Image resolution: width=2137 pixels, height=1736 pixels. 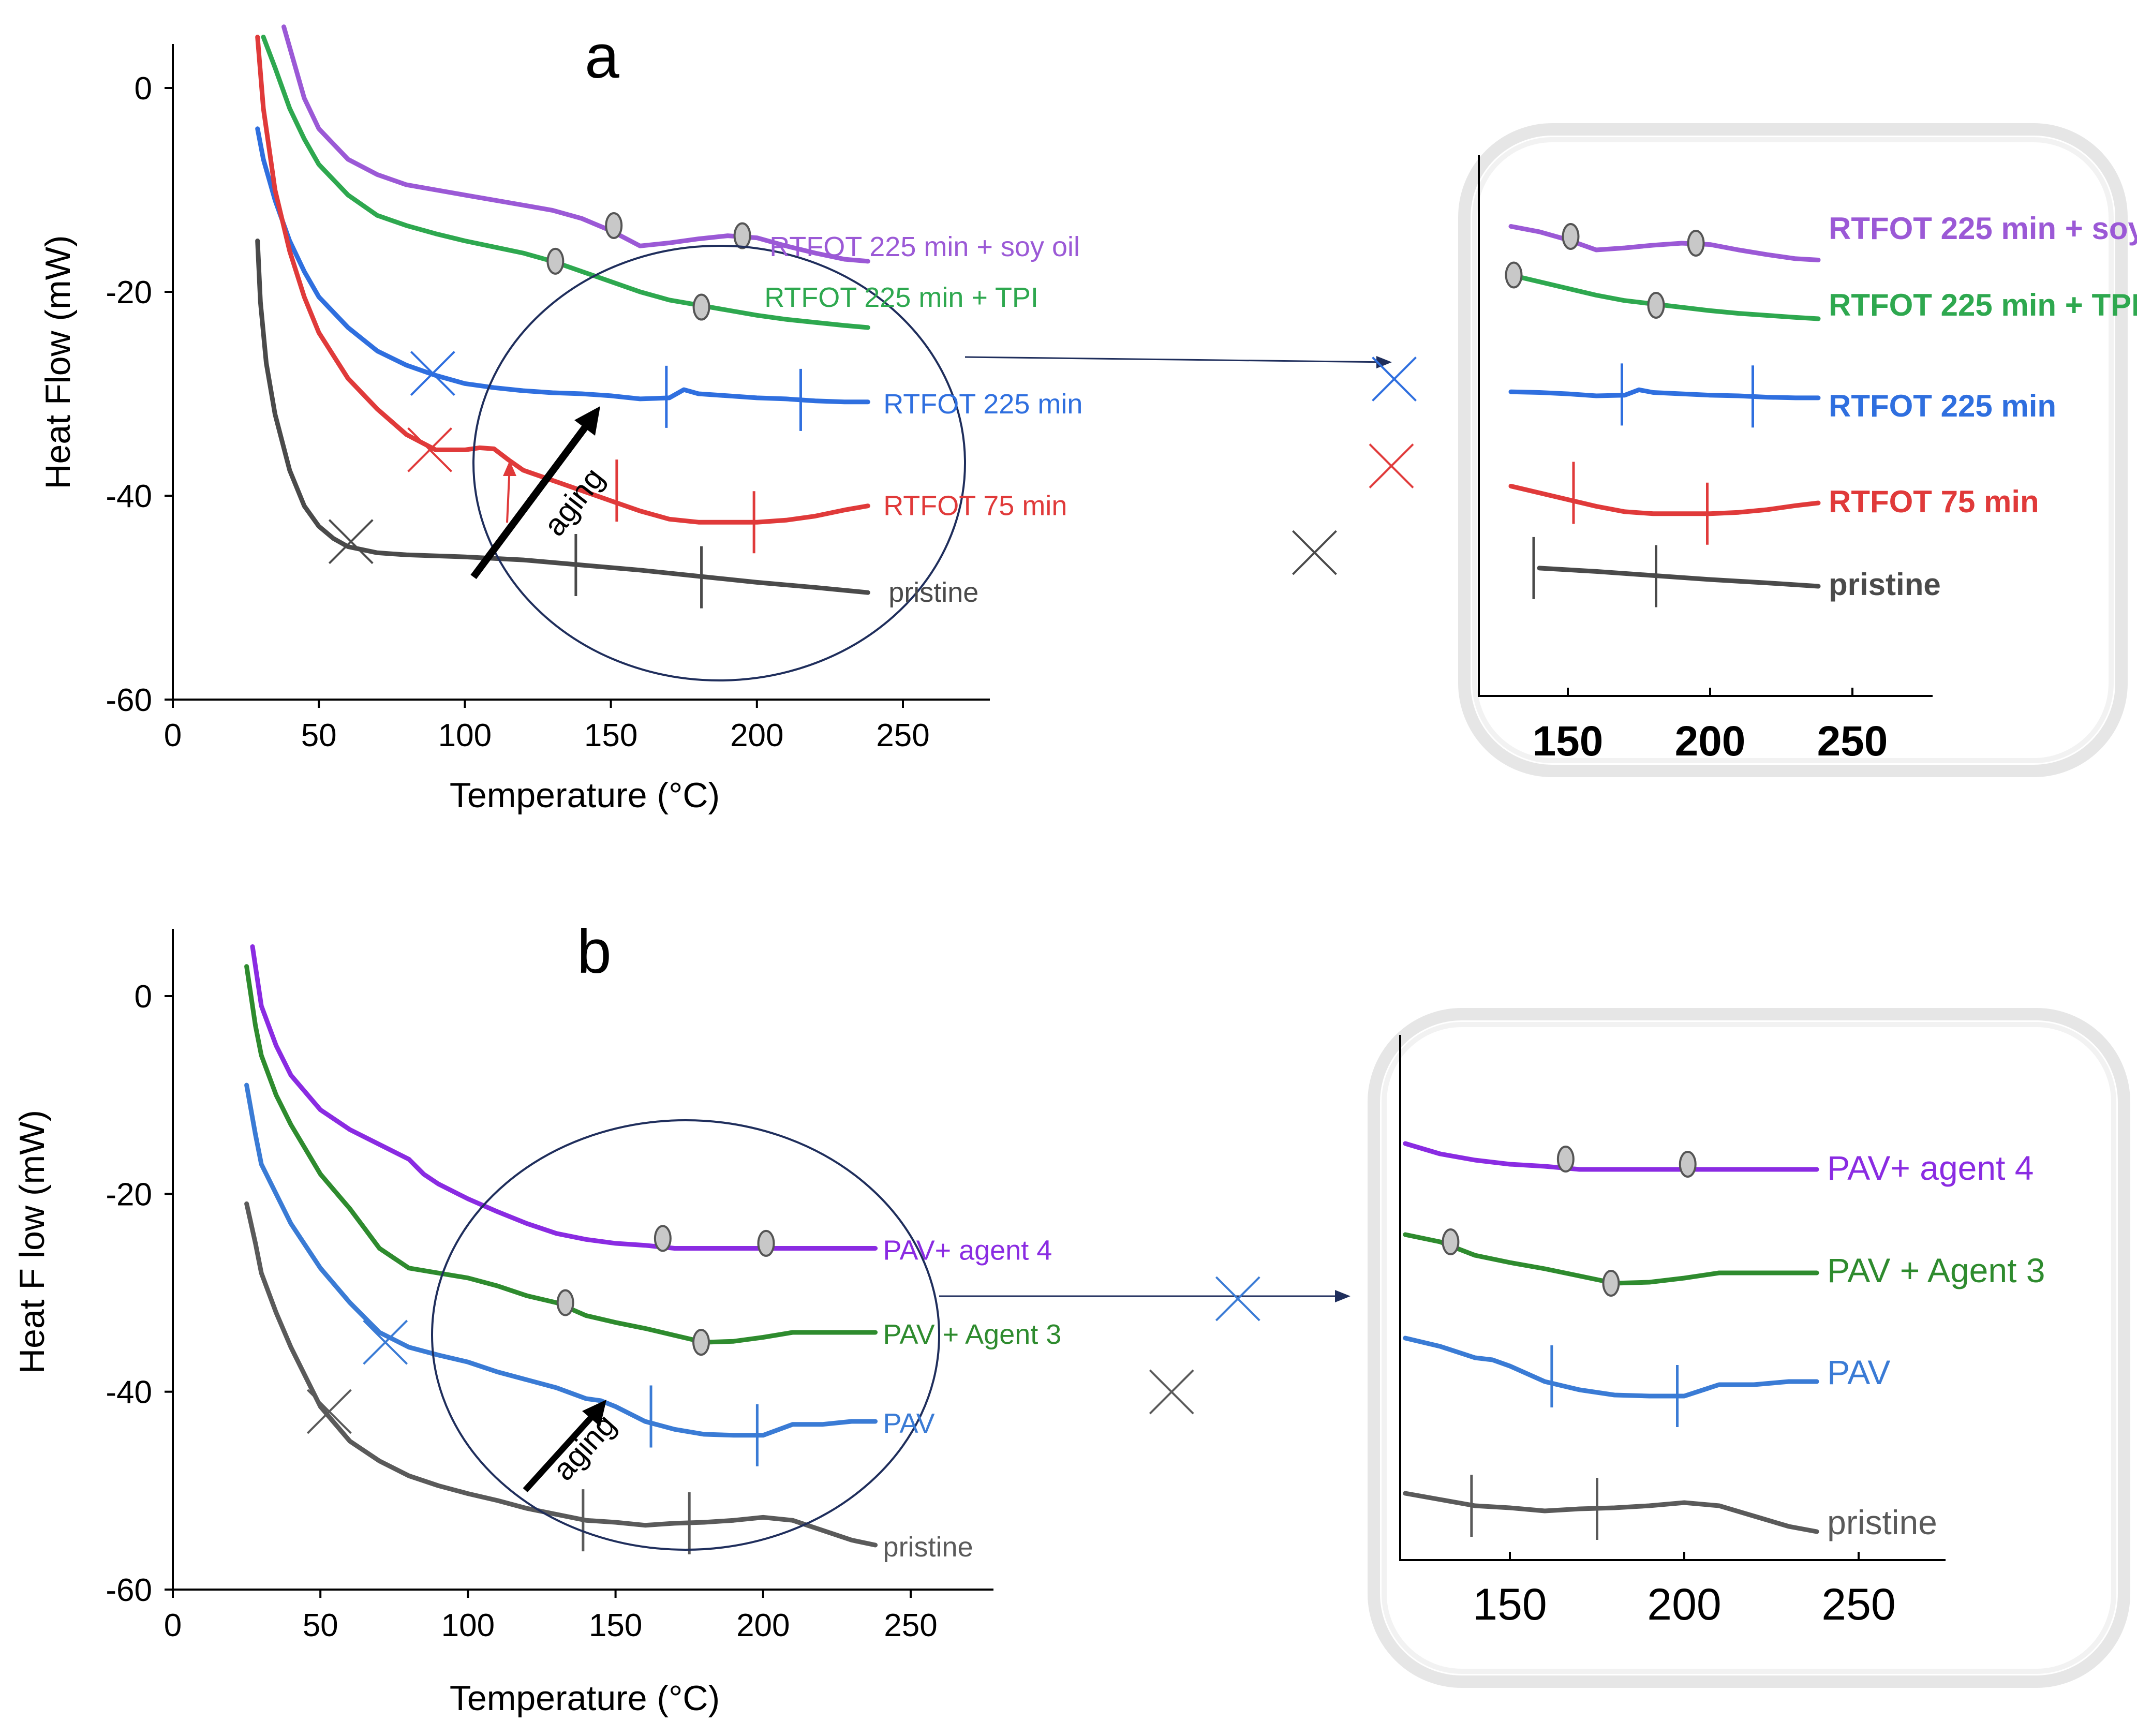 I want to click on inset-series-label: RTFOT 225 min + soy oi, so click(x=1983, y=228).